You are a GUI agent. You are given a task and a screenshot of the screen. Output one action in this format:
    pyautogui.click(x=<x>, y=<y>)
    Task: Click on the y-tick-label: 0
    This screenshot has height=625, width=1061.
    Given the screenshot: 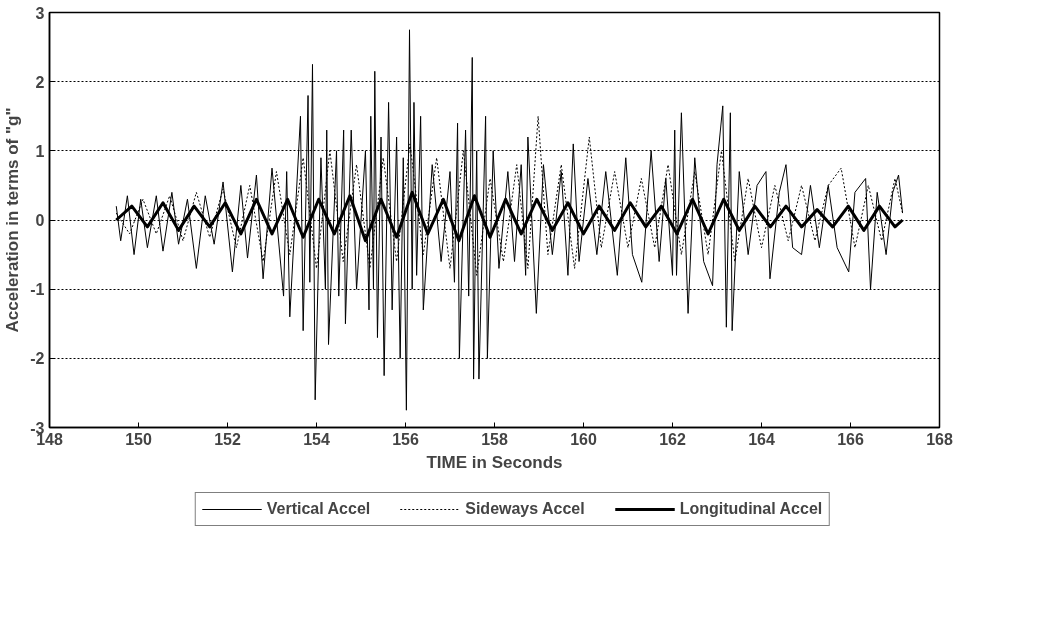 What is the action you would take?
    pyautogui.click(x=40, y=220)
    